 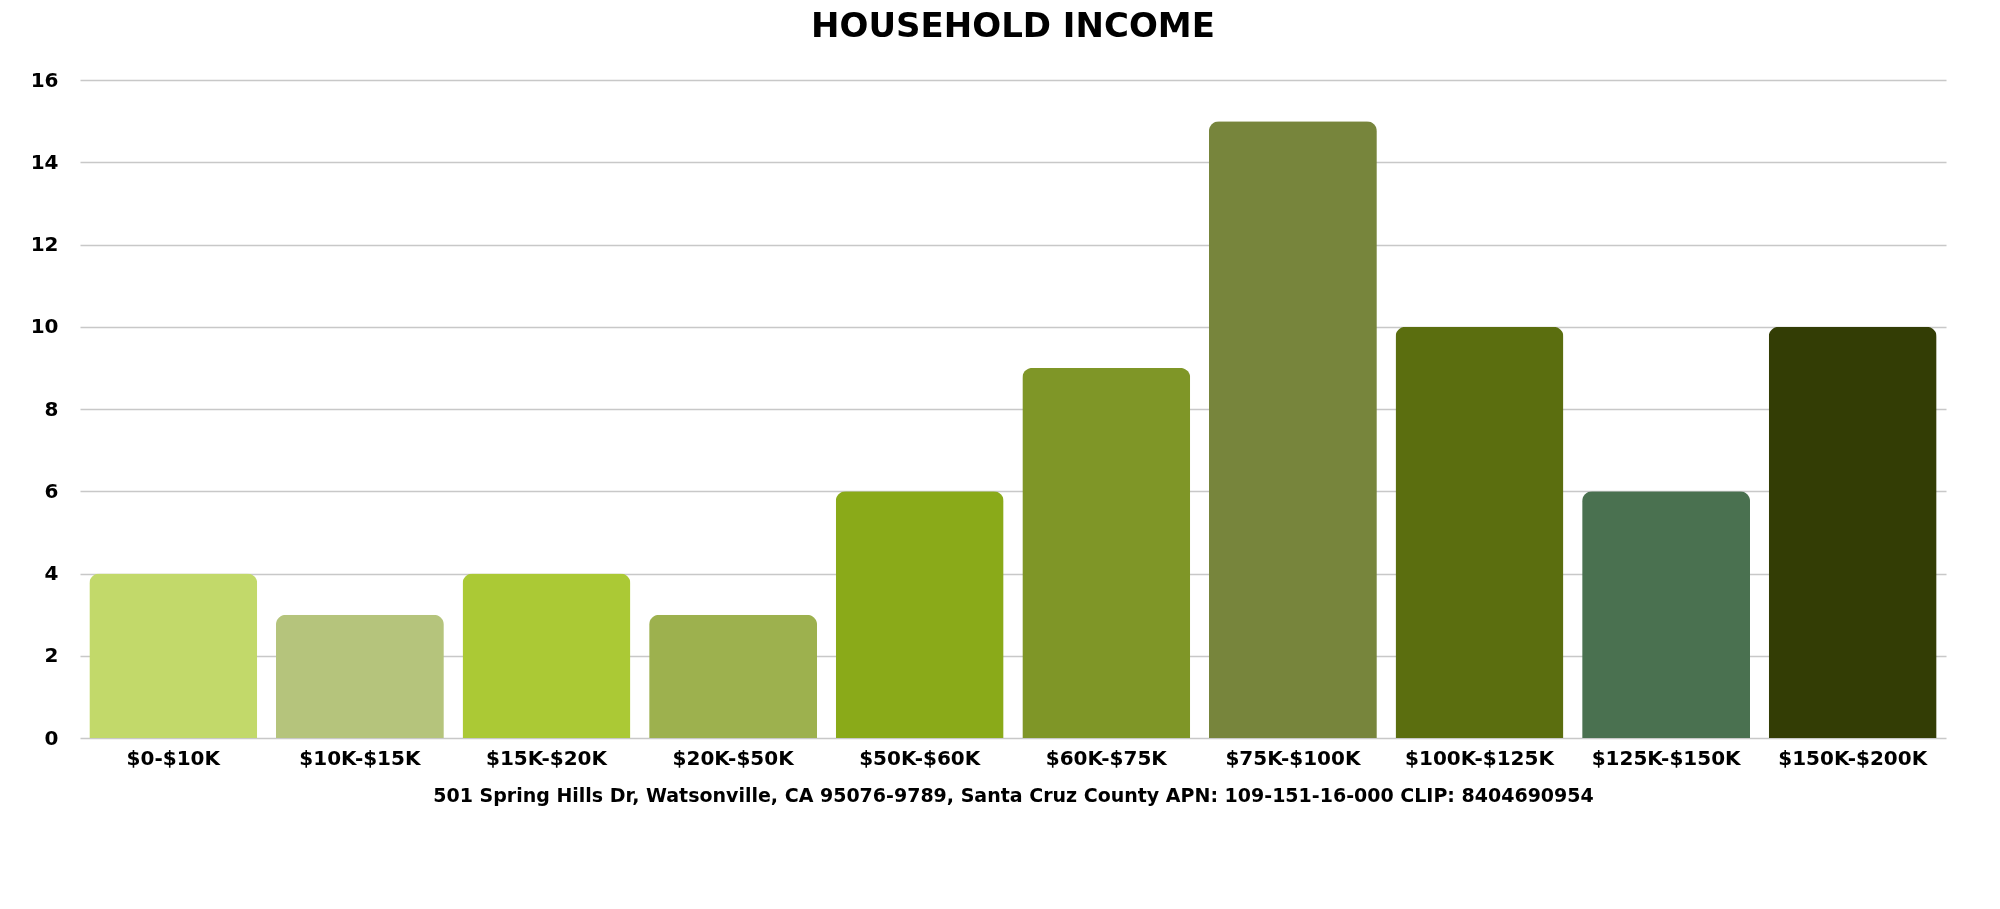 I want to click on y-tick-label: 6, so click(x=51, y=490).